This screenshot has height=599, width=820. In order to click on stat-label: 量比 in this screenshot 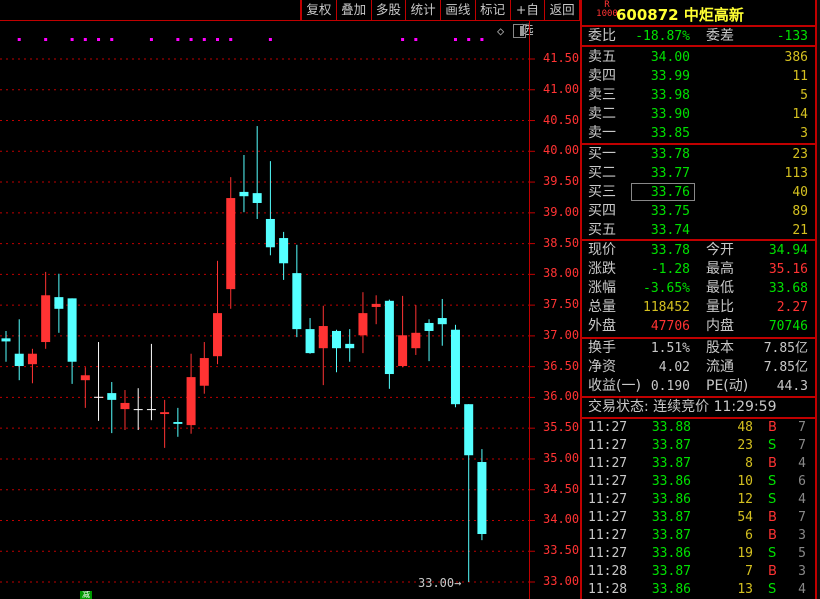, I will do `click(720, 307)`.